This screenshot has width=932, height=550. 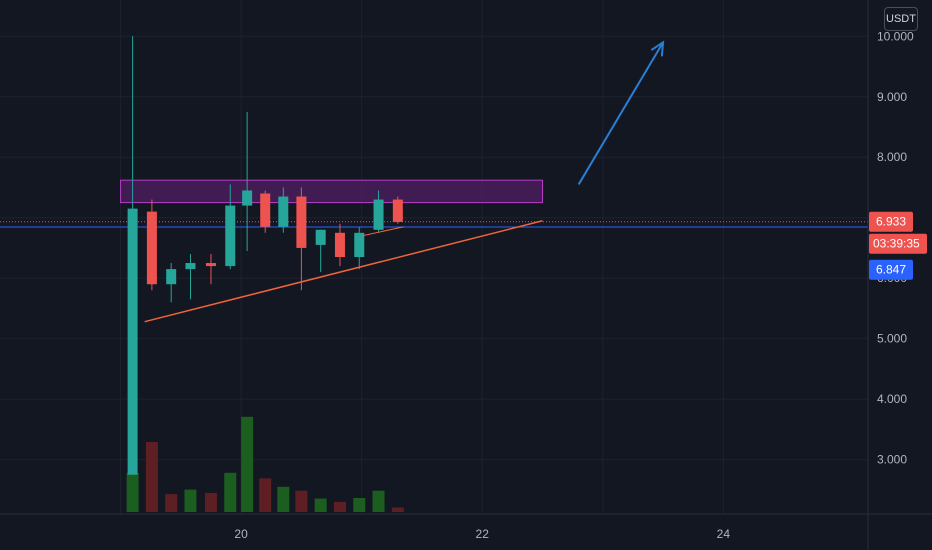 What do you see at coordinates (241, 534) in the screenshot?
I see `time-tick-label: 20` at bounding box center [241, 534].